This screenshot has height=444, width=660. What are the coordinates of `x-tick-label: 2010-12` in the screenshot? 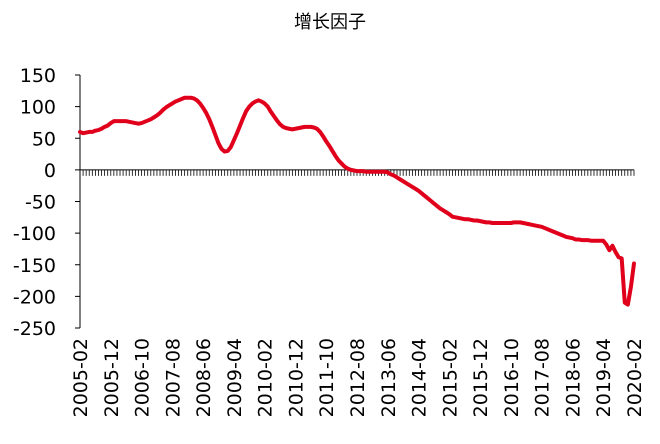 It's located at (296, 377).